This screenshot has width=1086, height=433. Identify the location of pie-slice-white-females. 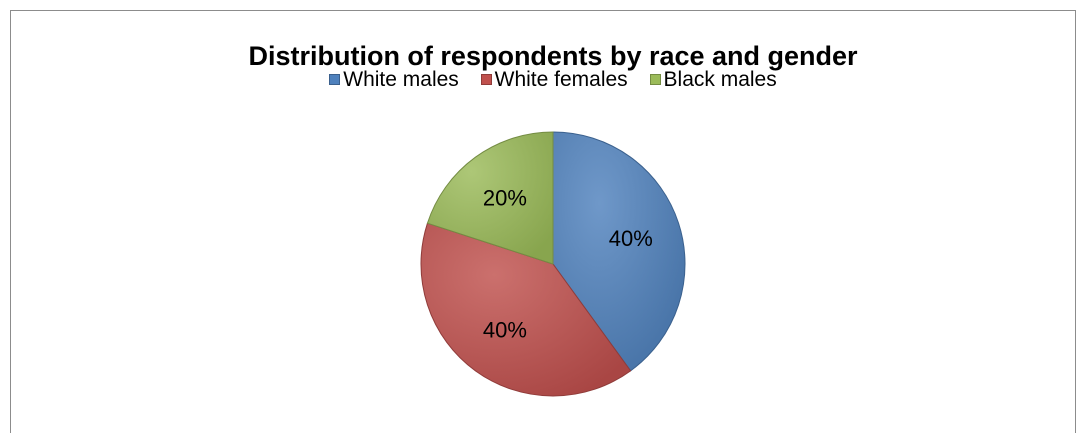
(526, 309).